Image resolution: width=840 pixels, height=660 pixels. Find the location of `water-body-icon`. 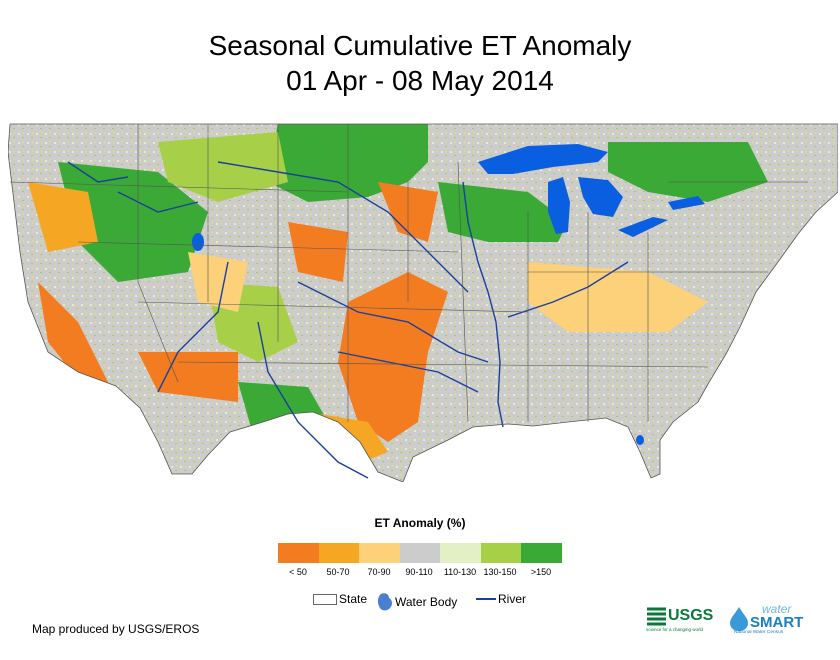

water-body-icon is located at coordinates (384, 602).